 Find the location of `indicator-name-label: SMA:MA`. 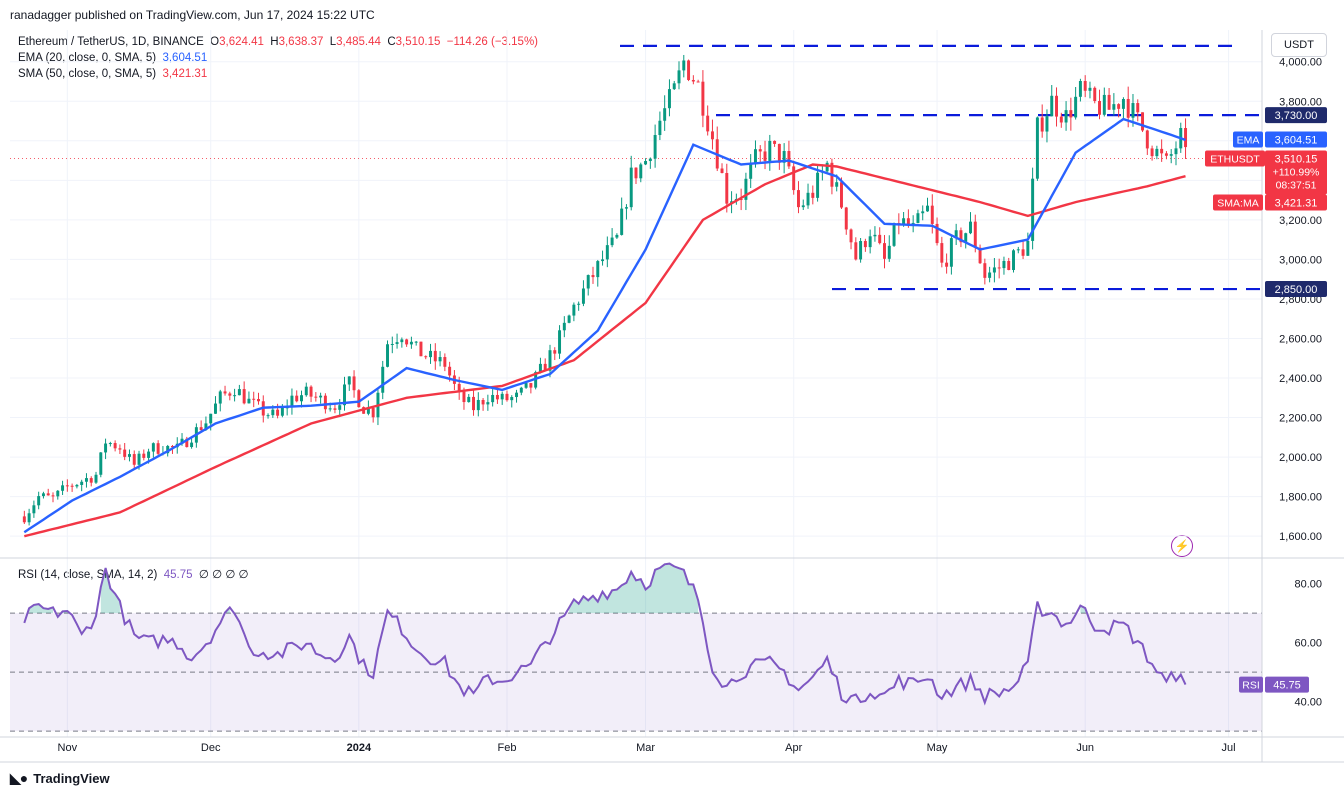

indicator-name-label: SMA:MA is located at coordinates (1237, 204).